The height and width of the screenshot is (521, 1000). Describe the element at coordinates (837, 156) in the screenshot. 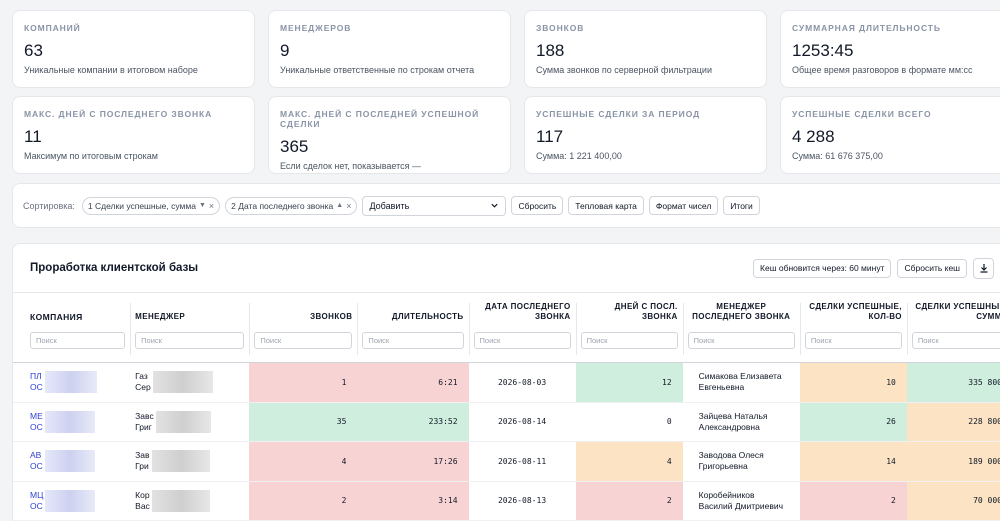

I see `kpi-subtitle: Сумма: 61 676 375,00` at that location.